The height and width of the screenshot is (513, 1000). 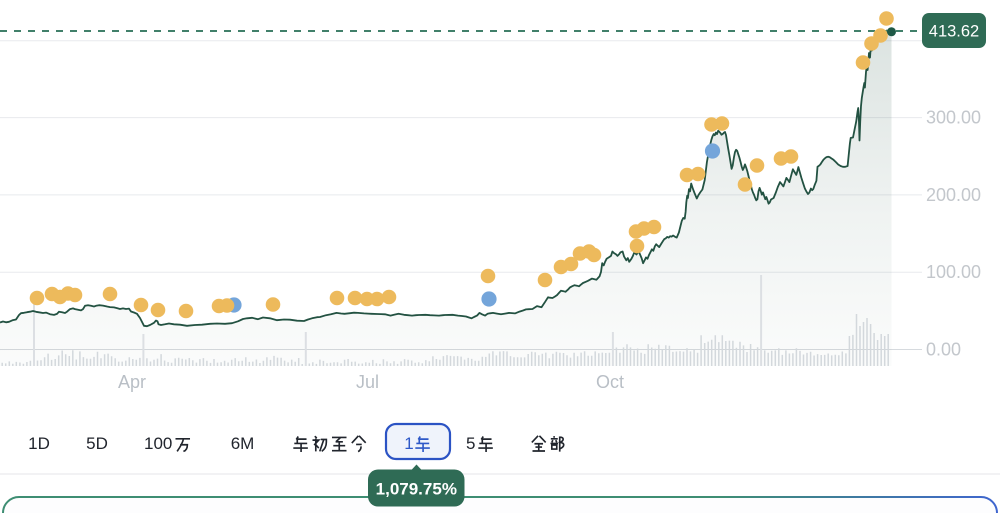 I want to click on svg-text: 200.00, so click(x=953, y=195).